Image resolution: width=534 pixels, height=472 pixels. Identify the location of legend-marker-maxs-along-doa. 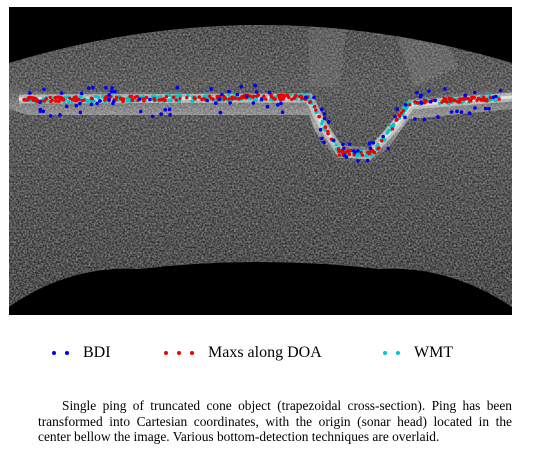
(179, 353).